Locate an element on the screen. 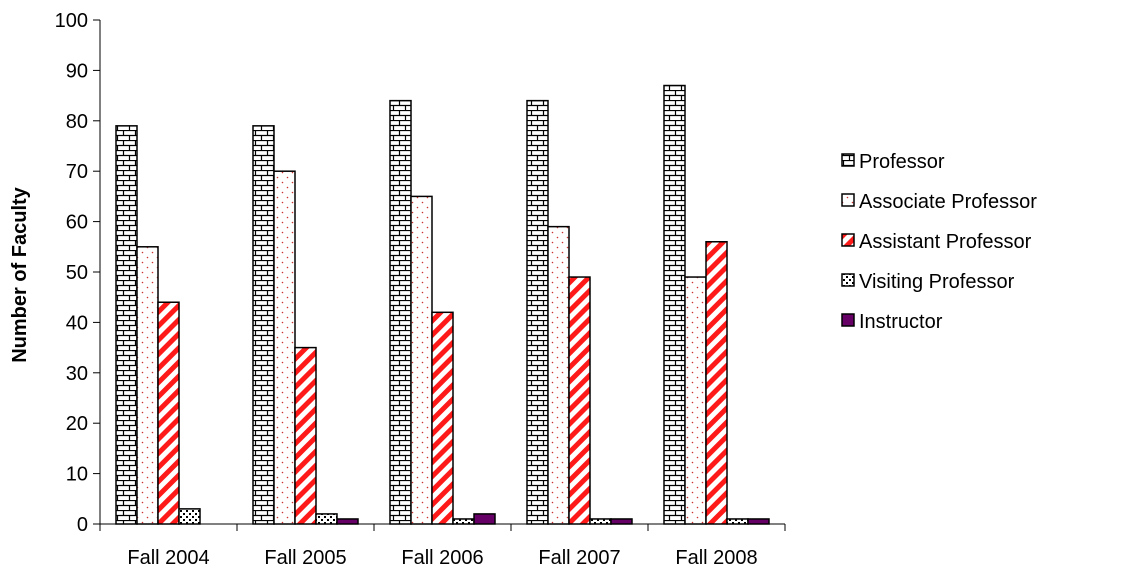  x-tick-label: Fall 2007 is located at coordinates (579, 558).